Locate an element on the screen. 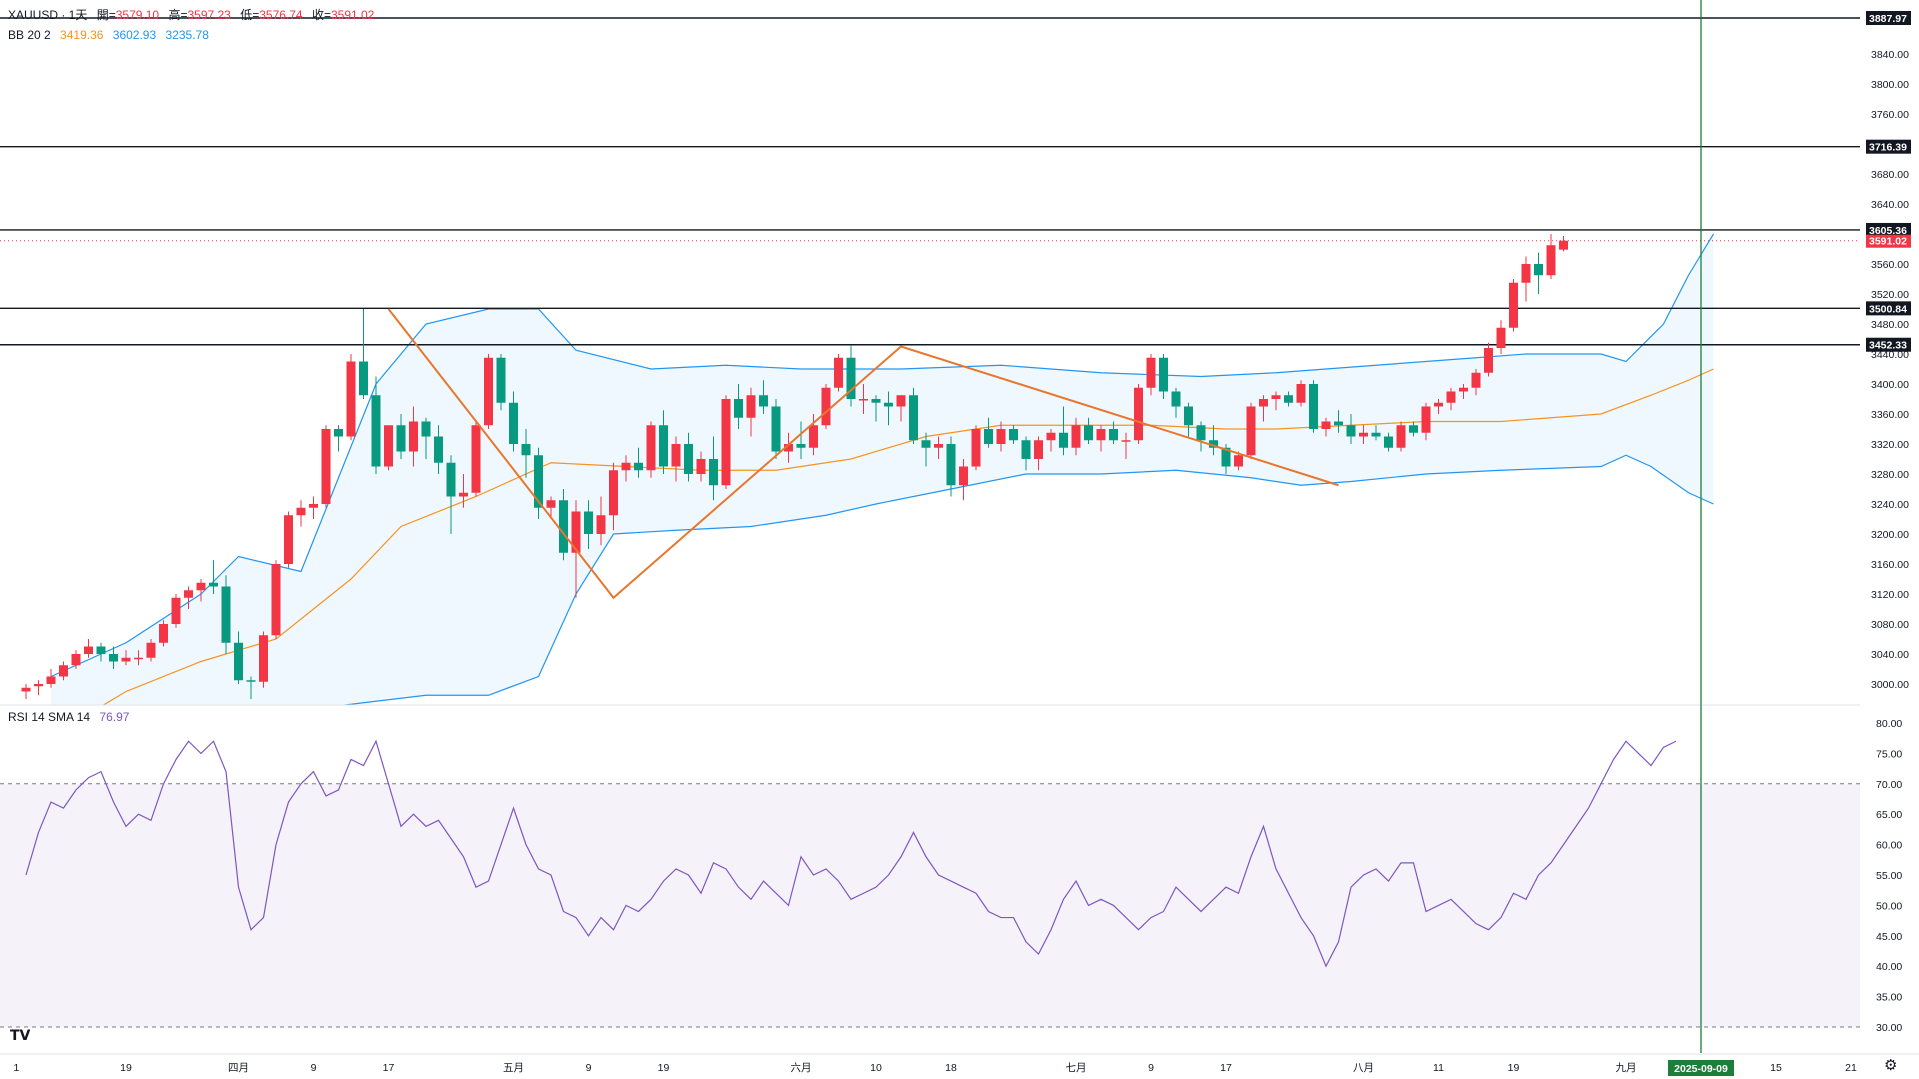 This screenshot has height=1079, width=1919. tradingview-logo-icon: TV is located at coordinates (20, 1036).